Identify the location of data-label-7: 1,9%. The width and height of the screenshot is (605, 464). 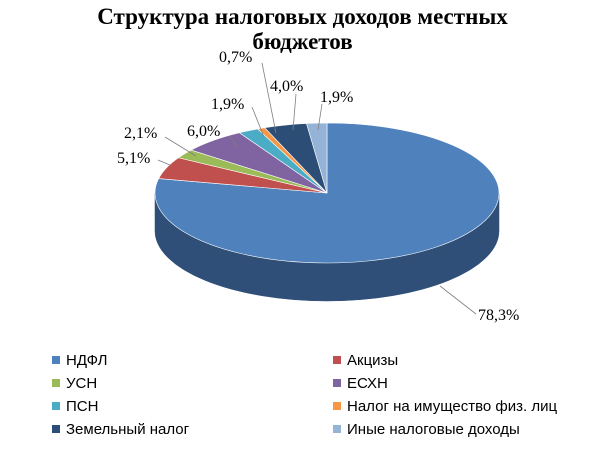
(336, 97).